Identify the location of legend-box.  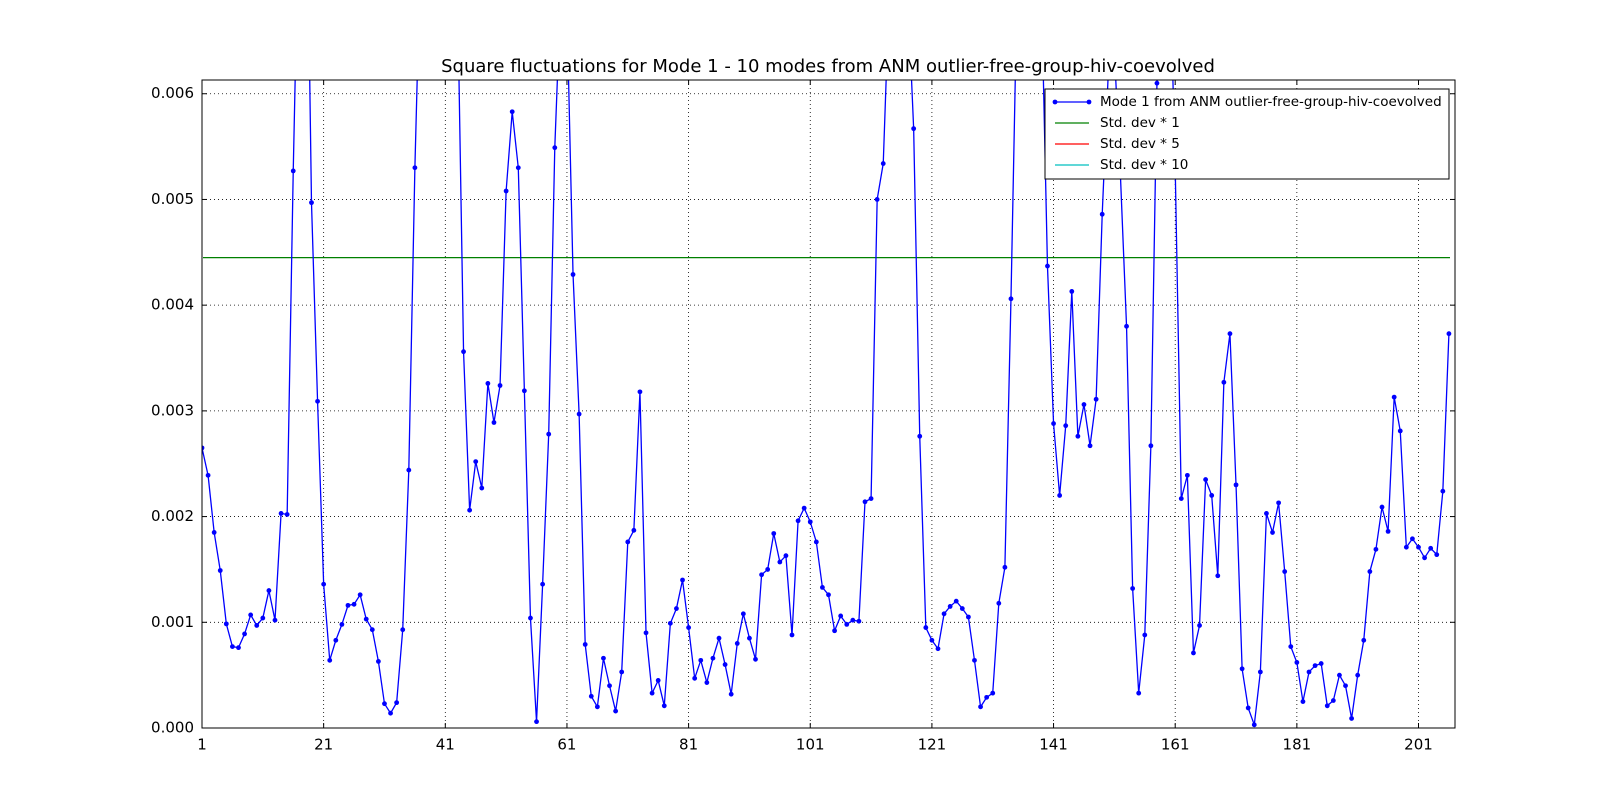
(1247, 134).